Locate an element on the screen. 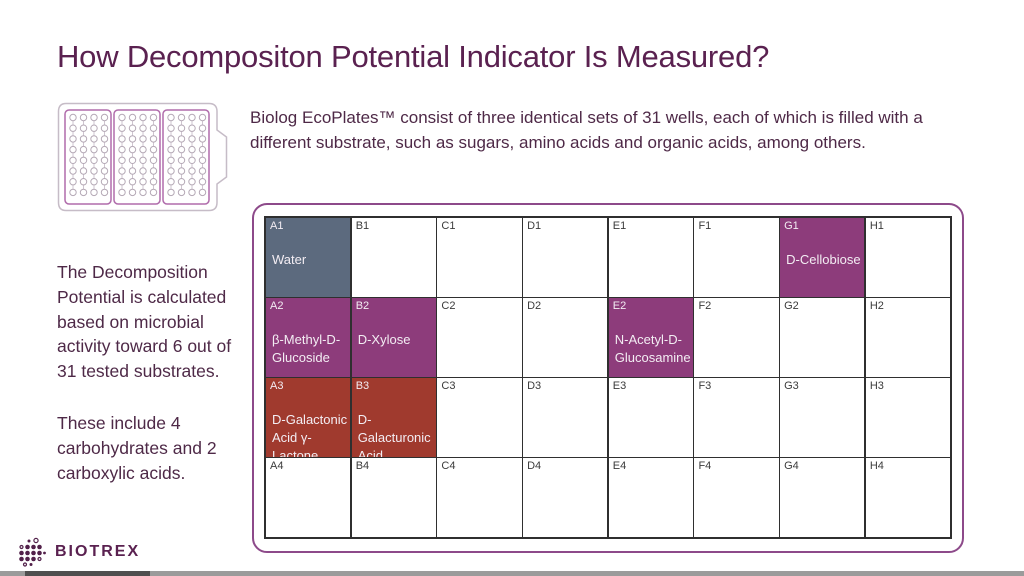 This screenshot has width=1024, height=576. well-A2: A2 β-Methyl-D-Glucoside is located at coordinates (308, 337).